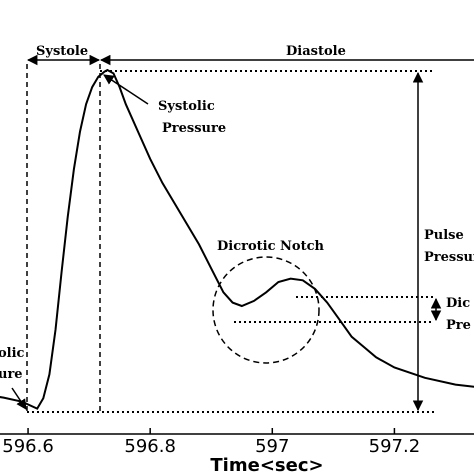 The image size is (474, 474). Describe the element at coordinates (449, 257) in the screenshot. I see `pulse-pressure-label-line2: Pressure` at that location.